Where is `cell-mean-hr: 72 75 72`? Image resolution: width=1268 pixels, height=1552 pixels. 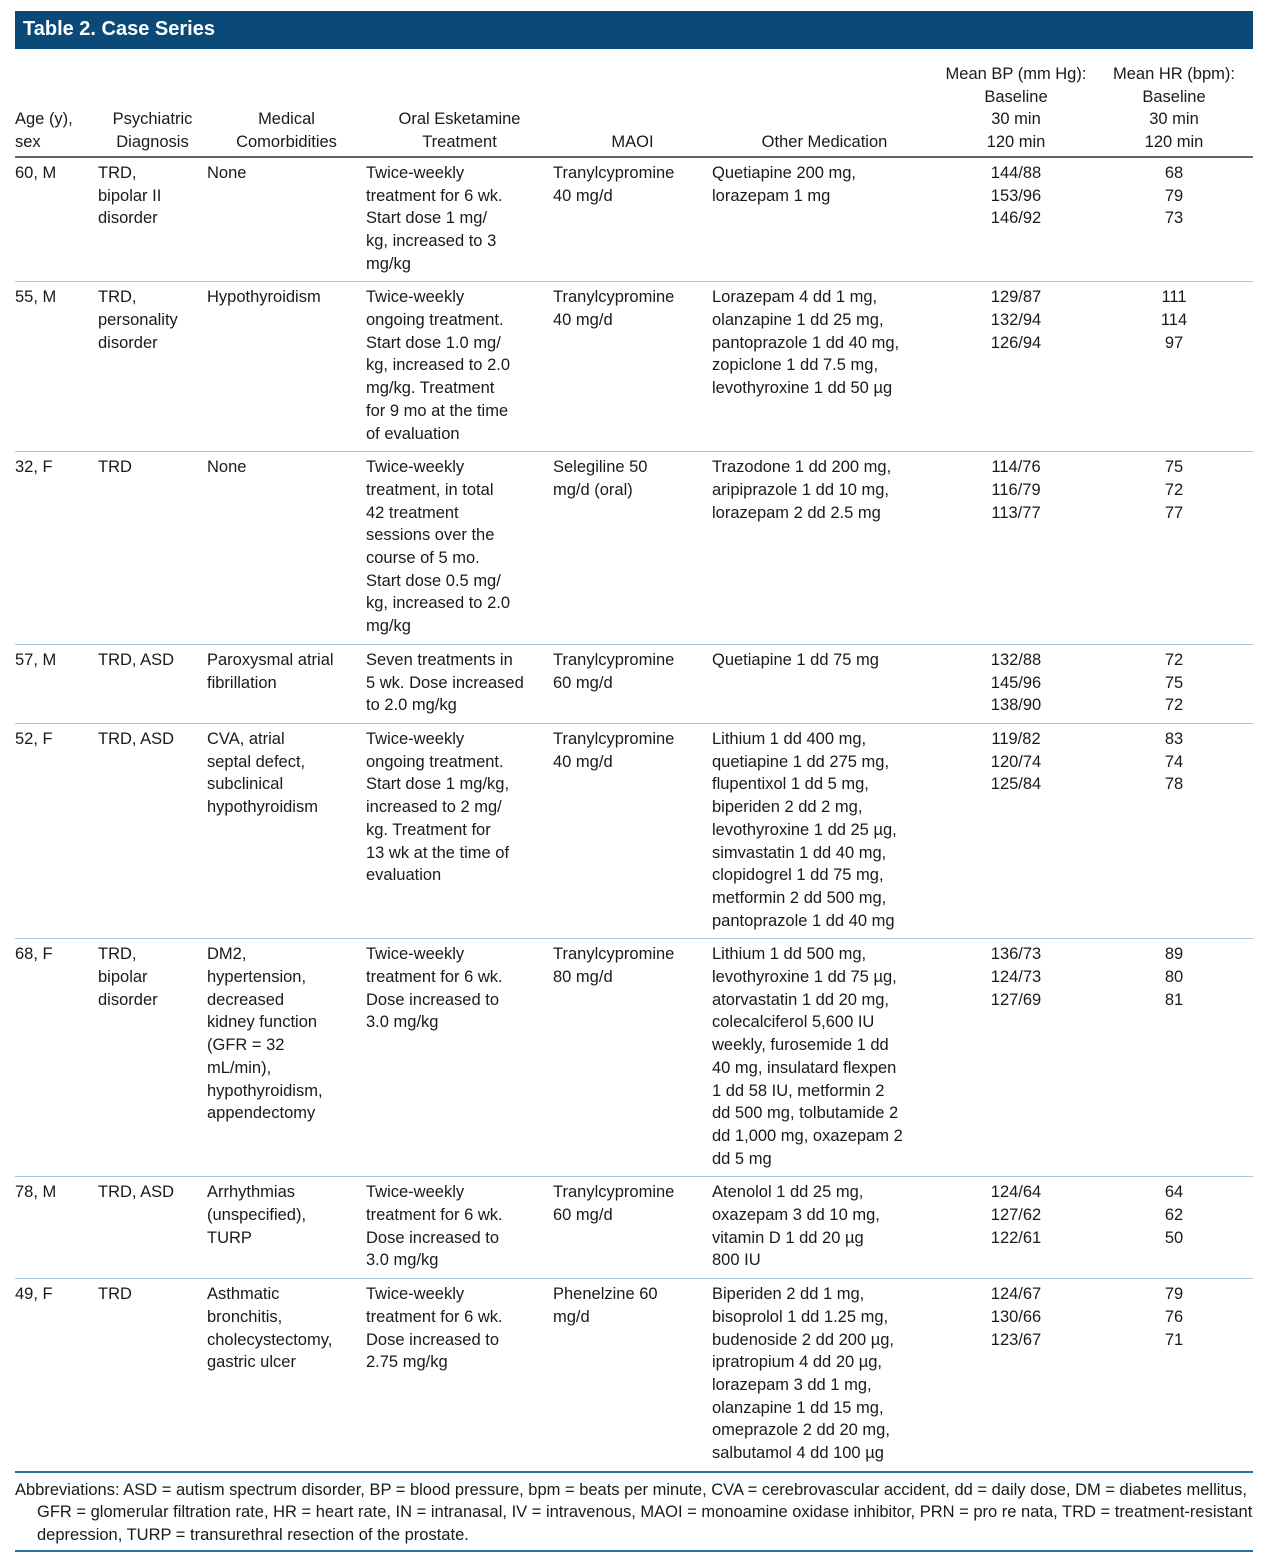 cell-mean-hr: 72 75 72 is located at coordinates (1174, 684).